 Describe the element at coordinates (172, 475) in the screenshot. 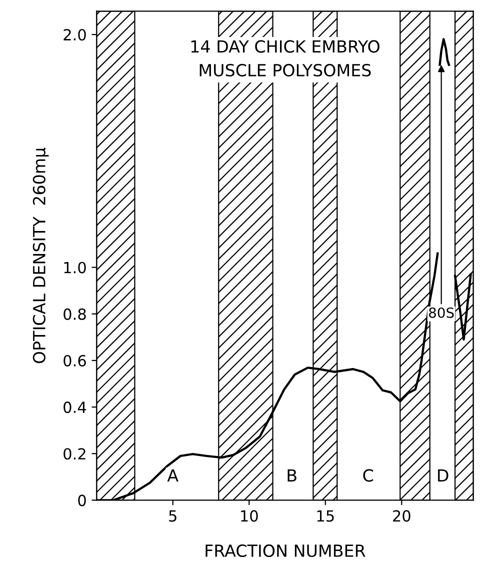

I see `annotation: A` at that location.